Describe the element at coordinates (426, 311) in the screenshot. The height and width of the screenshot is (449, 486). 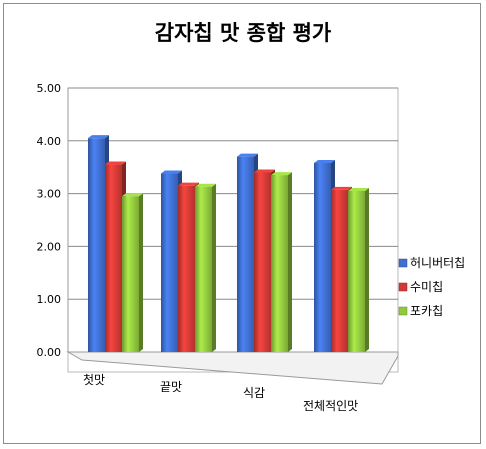
I see `legend-label: 포카칩` at that location.